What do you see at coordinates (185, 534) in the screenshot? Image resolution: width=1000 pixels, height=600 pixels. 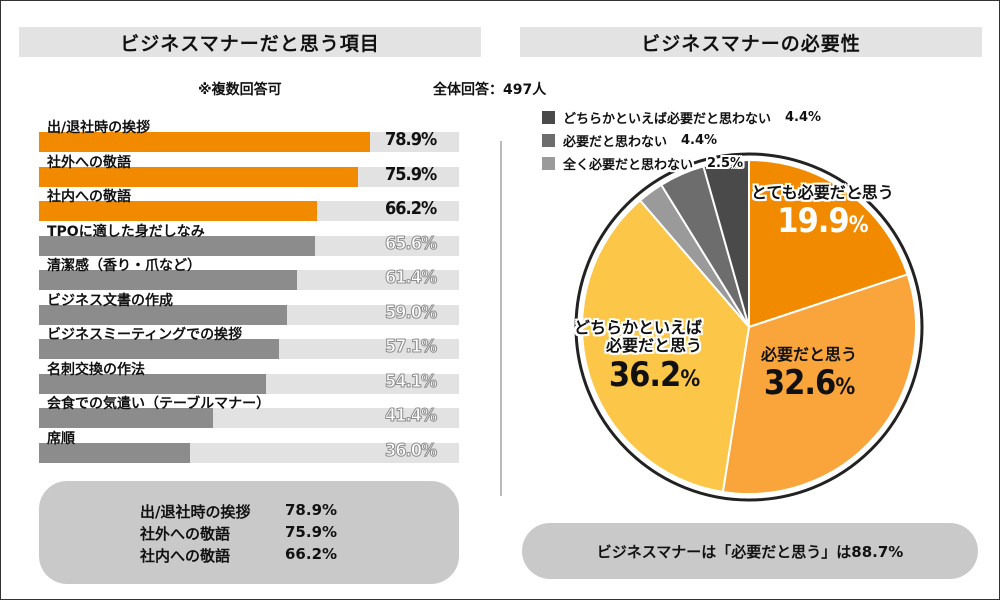 I see `summary-label: 社外への敬語` at bounding box center [185, 534].